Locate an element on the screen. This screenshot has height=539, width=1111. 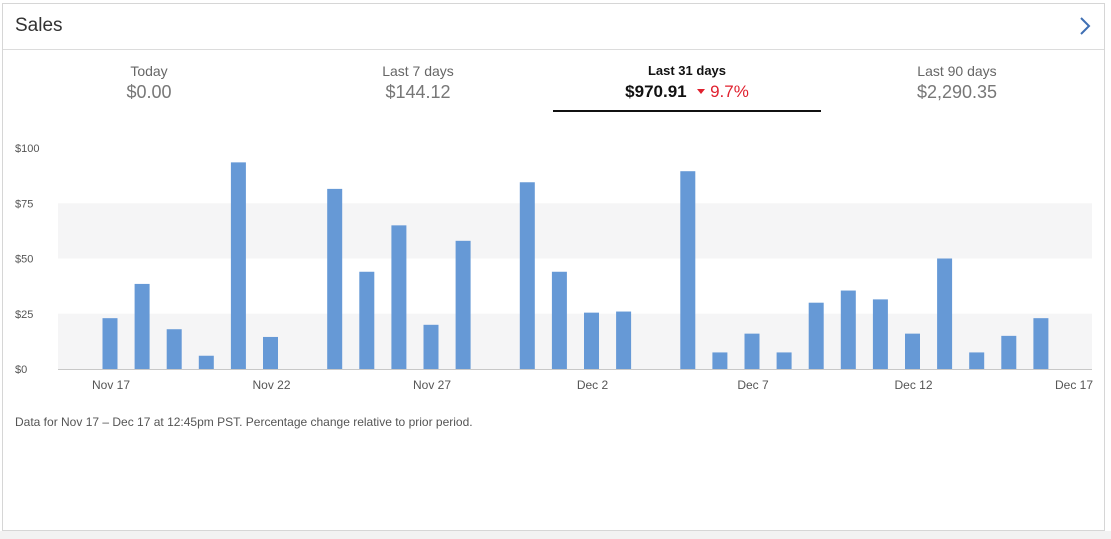
card-title: Sales is located at coordinates (39, 25).